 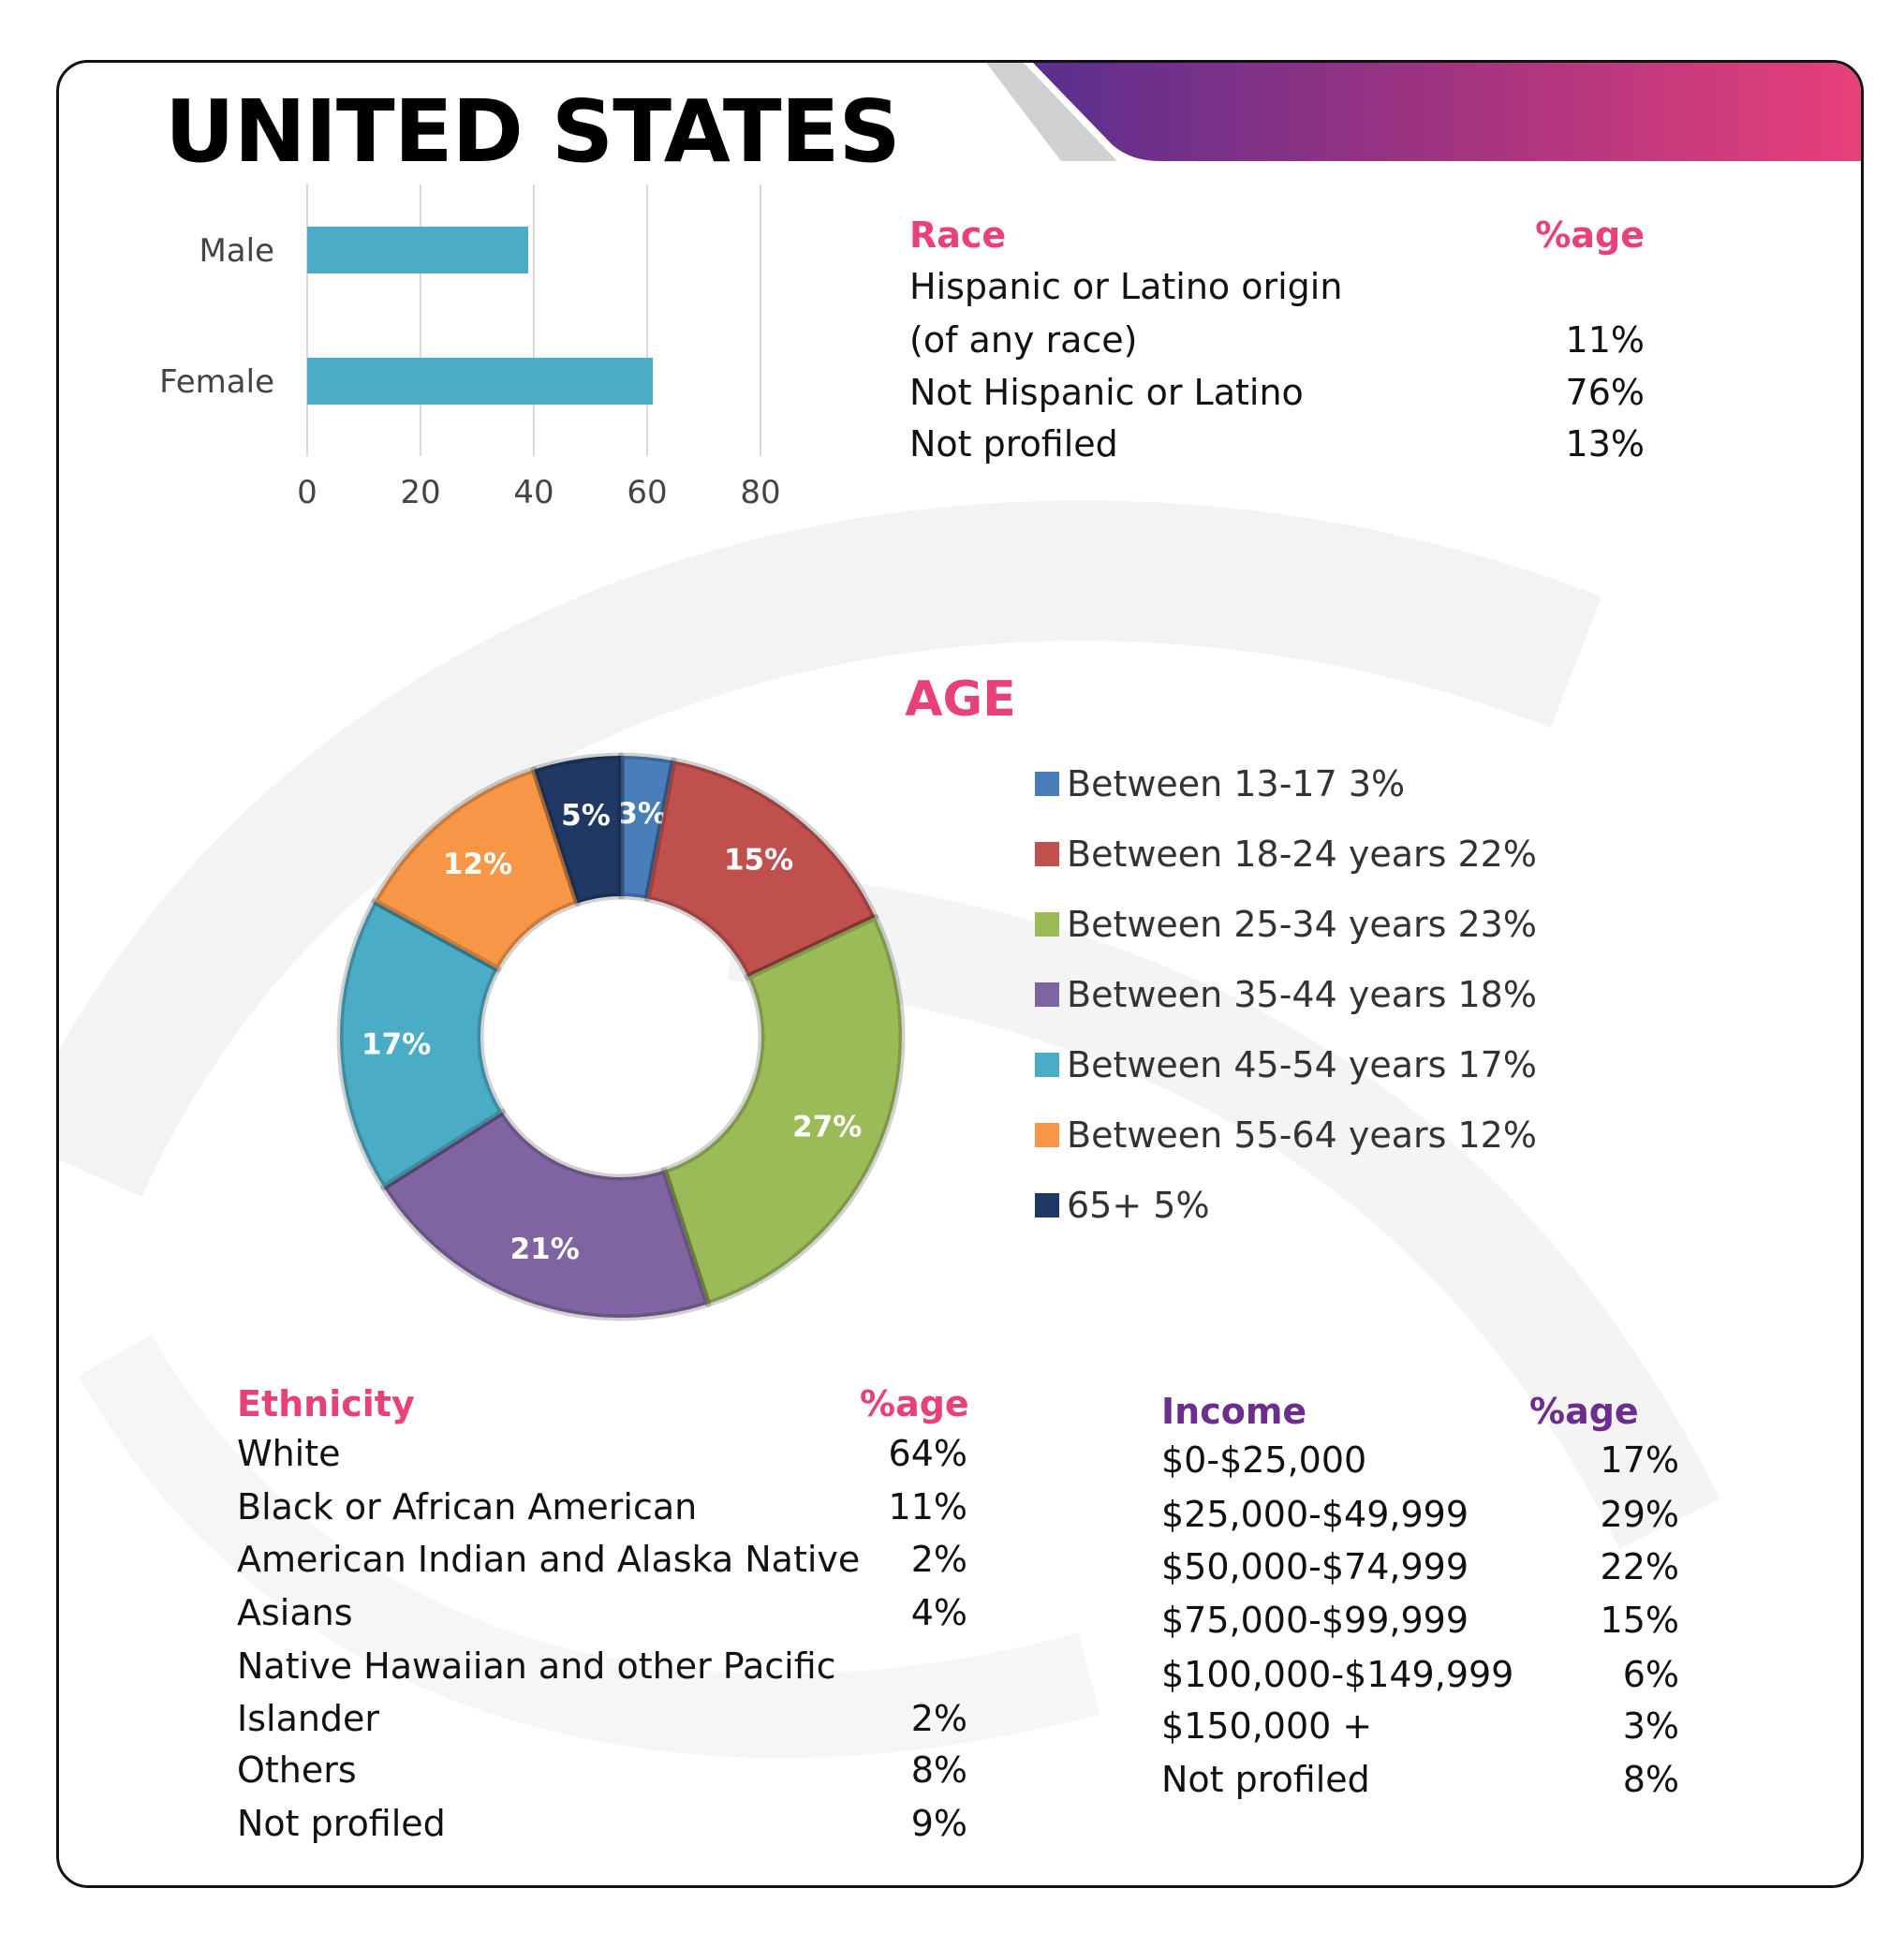 I want to click on legend-item: 65+ 5%, so click(x=1278, y=1207).